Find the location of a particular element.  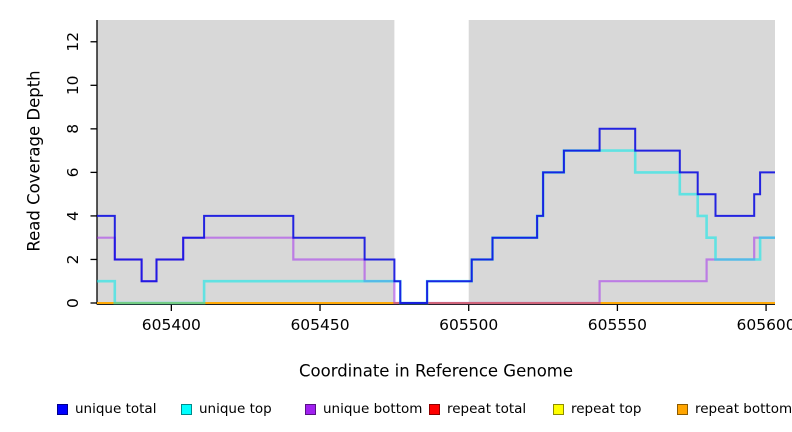

x-tick-label: 605550 is located at coordinates (617, 325).